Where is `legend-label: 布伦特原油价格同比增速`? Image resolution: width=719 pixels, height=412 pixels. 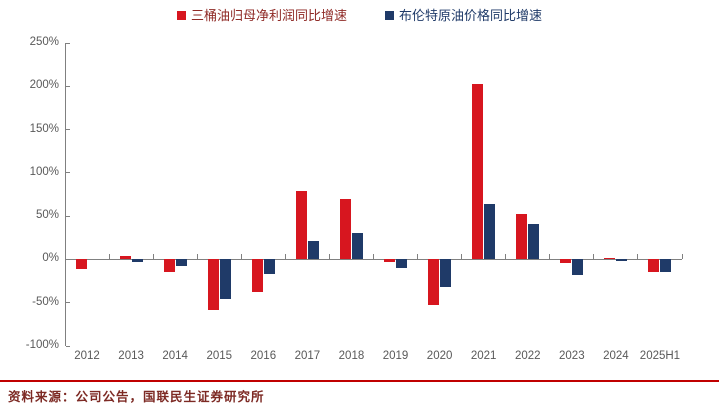 legend-label: 布伦特原油价格同比增速 is located at coordinates (471, 15).